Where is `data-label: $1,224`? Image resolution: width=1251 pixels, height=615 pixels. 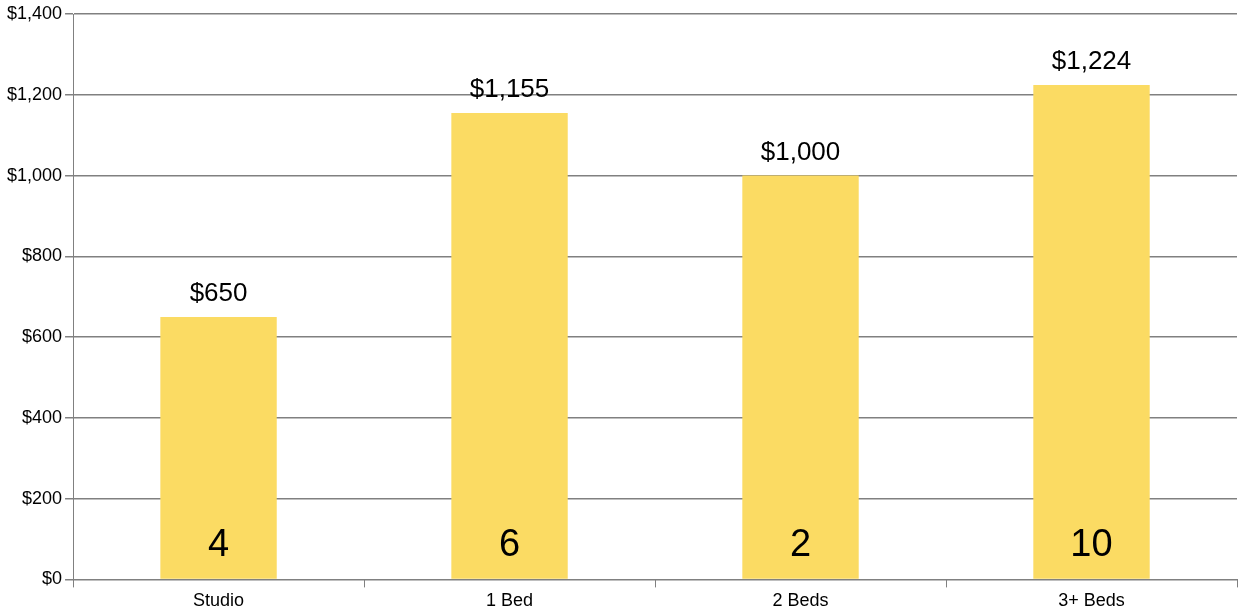
data-label: $1,224 is located at coordinates (1091, 60).